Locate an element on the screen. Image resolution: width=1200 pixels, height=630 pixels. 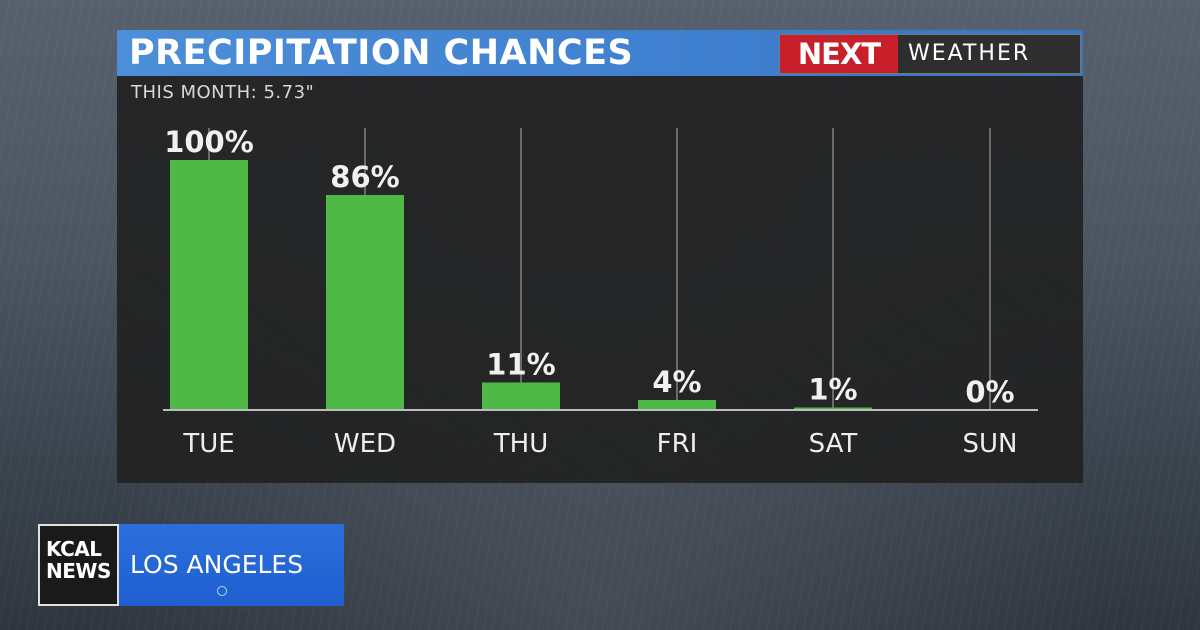
category-label-fri: FRI is located at coordinates (677, 444).